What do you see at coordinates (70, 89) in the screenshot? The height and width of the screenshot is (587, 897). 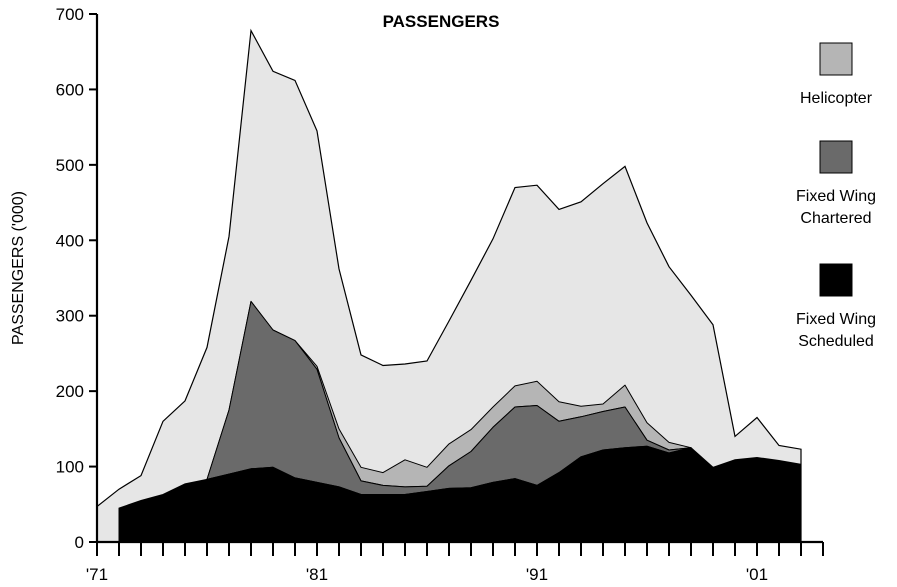 I see `y-tick-label: 600` at bounding box center [70, 89].